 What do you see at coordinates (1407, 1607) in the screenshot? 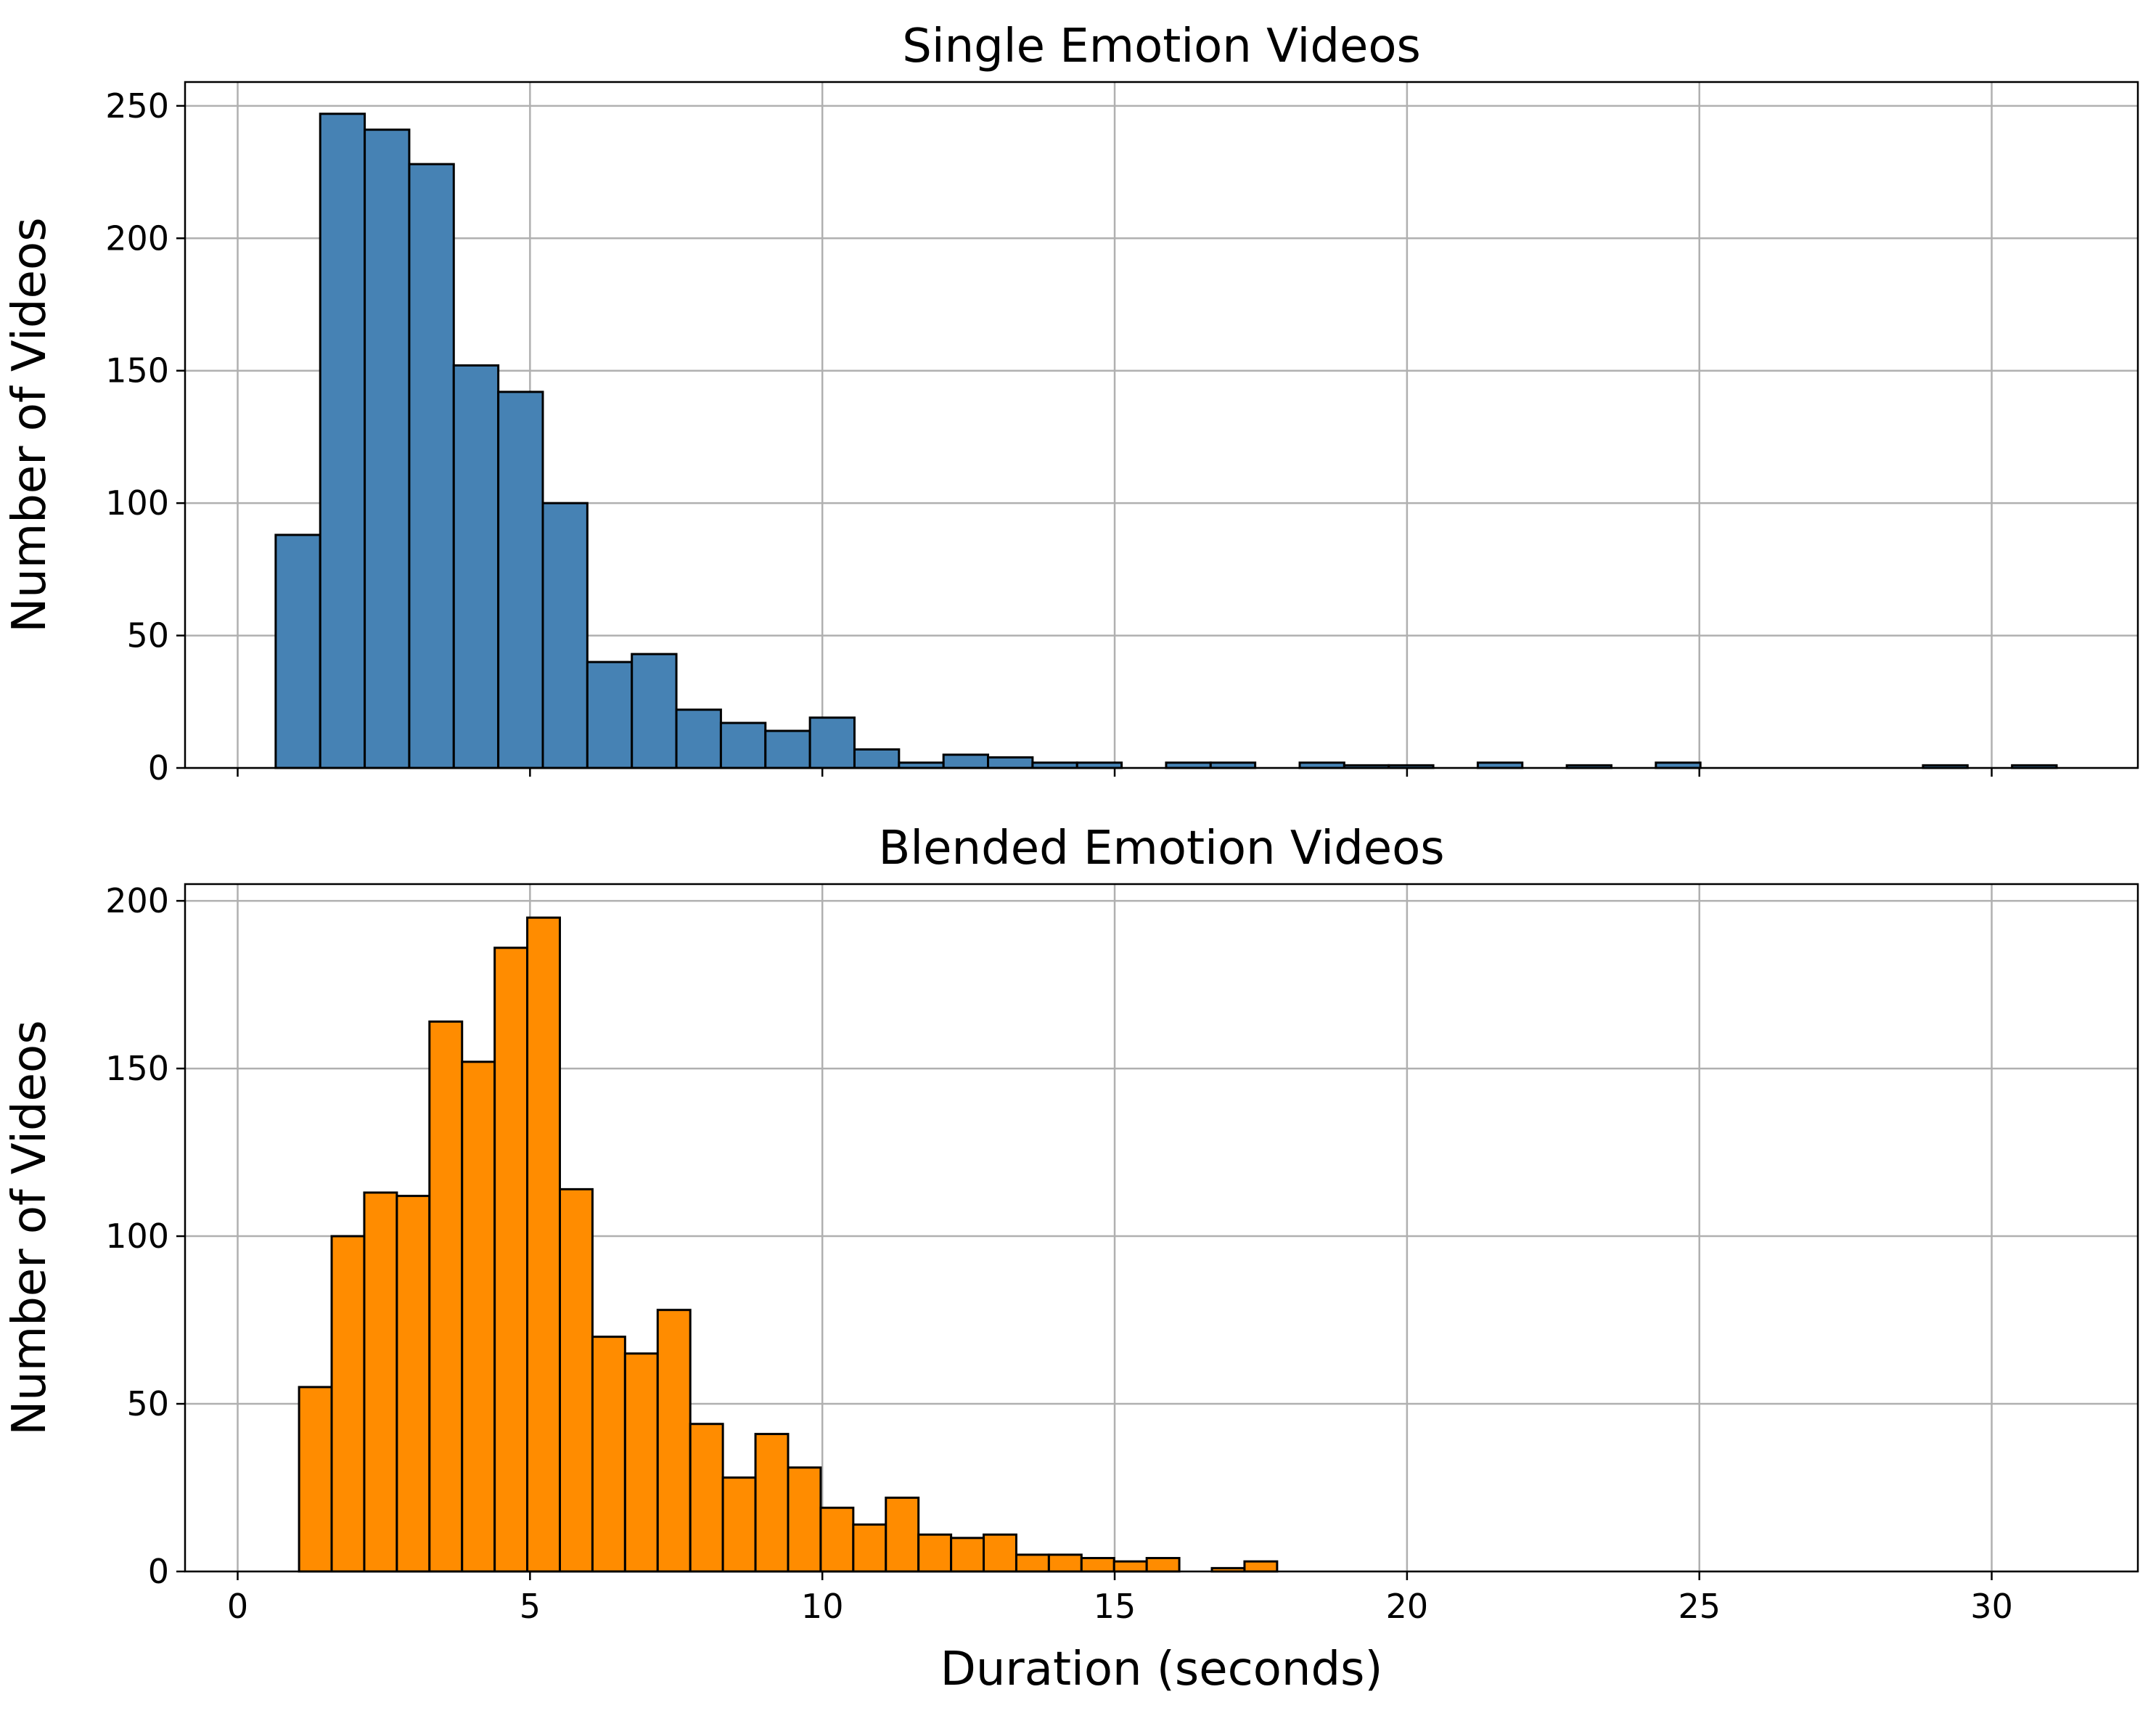
I see `x-tick-label: 20` at bounding box center [1407, 1607].